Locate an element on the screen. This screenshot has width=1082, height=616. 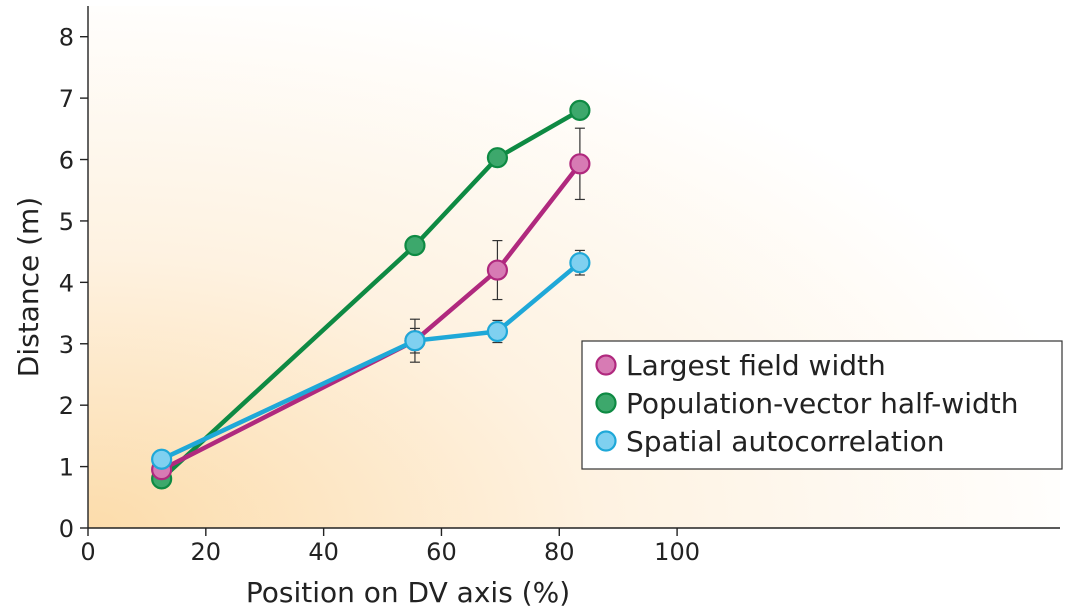
y-tick-label: 7 is located at coordinates (66, 99).